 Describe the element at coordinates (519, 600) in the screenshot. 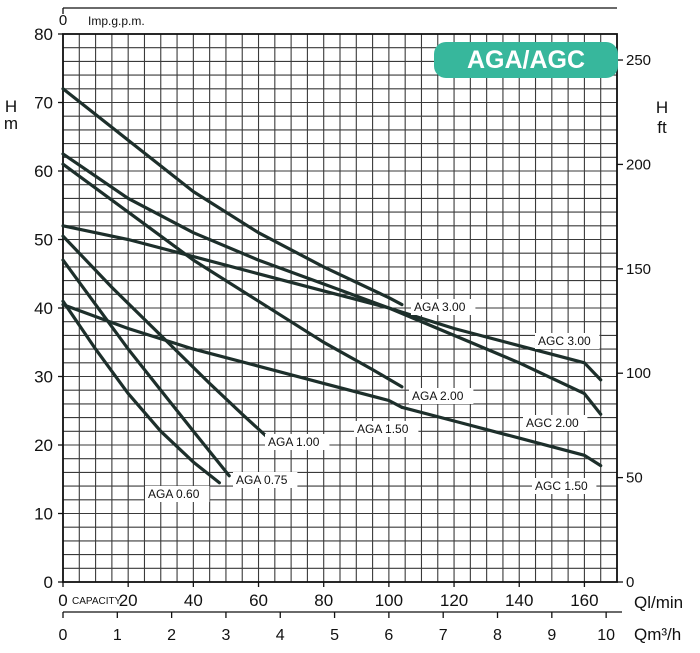

I see `x-lmin-tick-label: 140` at that location.